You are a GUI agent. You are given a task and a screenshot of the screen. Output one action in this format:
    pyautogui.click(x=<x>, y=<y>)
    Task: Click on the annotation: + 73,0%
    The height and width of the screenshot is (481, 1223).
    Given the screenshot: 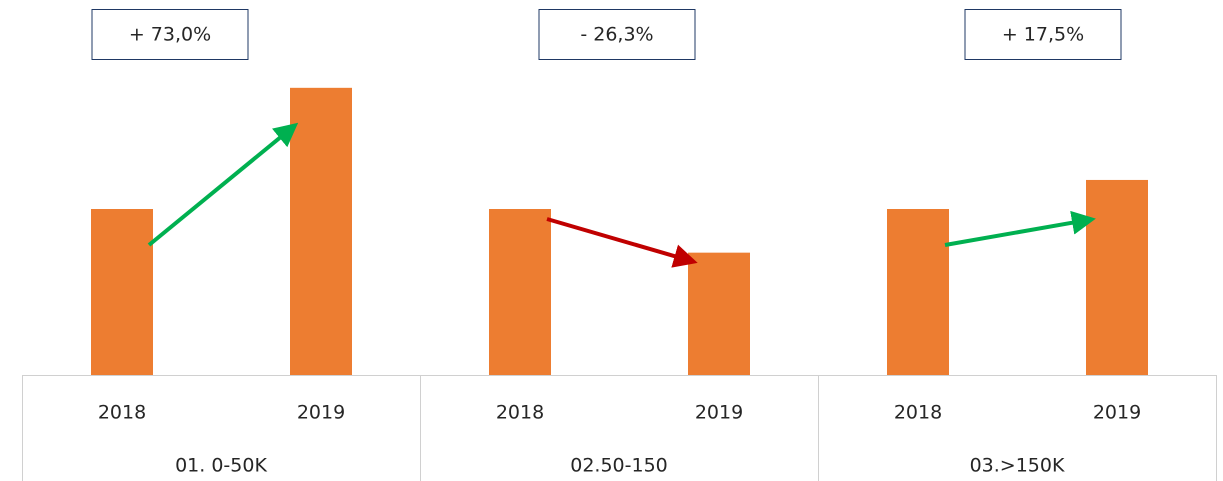 What is the action you would take?
    pyautogui.click(x=170, y=35)
    